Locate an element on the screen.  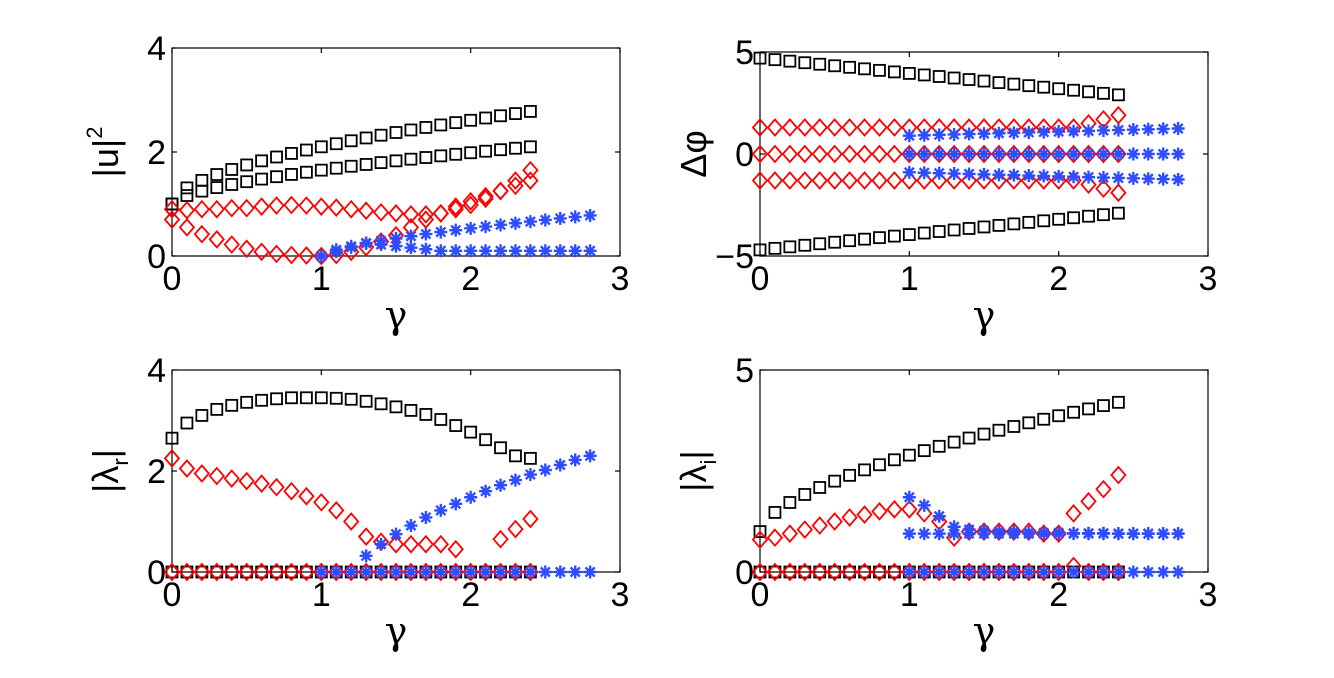
series-square is located at coordinates (351, 428).